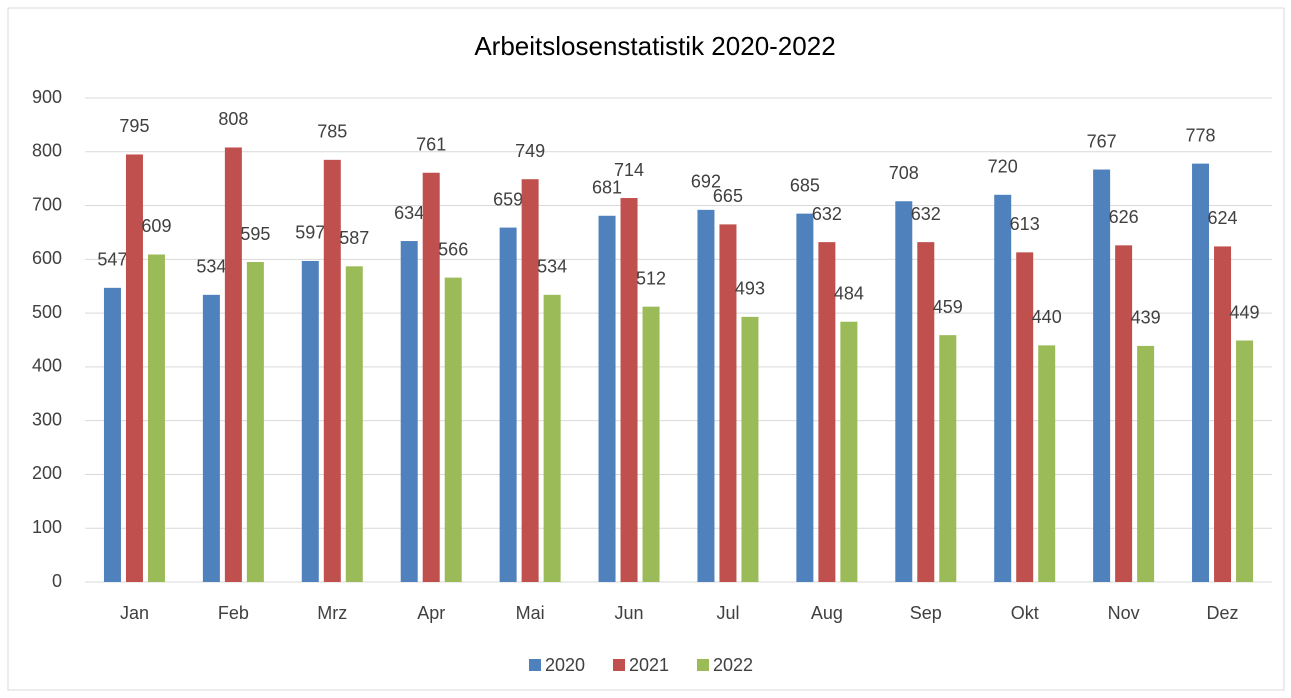 The width and height of the screenshot is (1291, 698). I want to click on y-tick-label: 900, so click(47, 97).